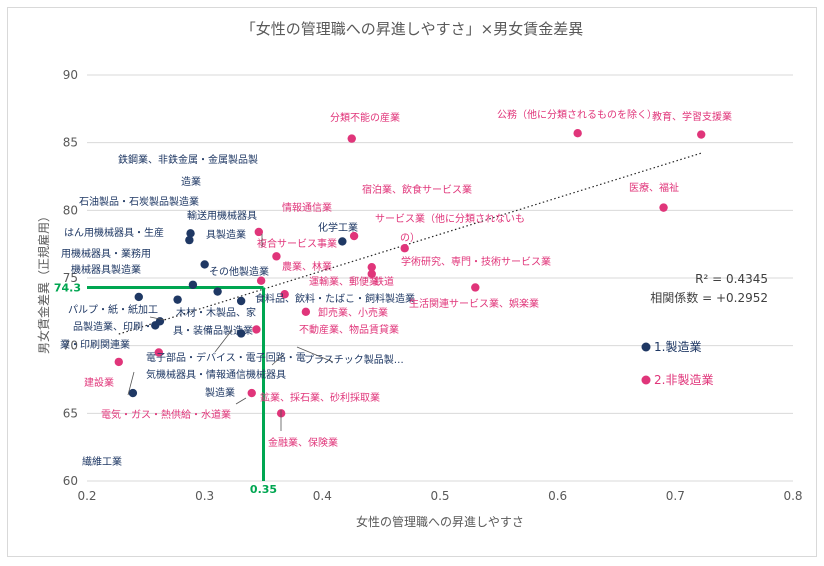 The height and width of the screenshot is (566, 824). What do you see at coordinates (307, 207) in the screenshot?
I see `point-label: 情報通信業` at bounding box center [307, 207].